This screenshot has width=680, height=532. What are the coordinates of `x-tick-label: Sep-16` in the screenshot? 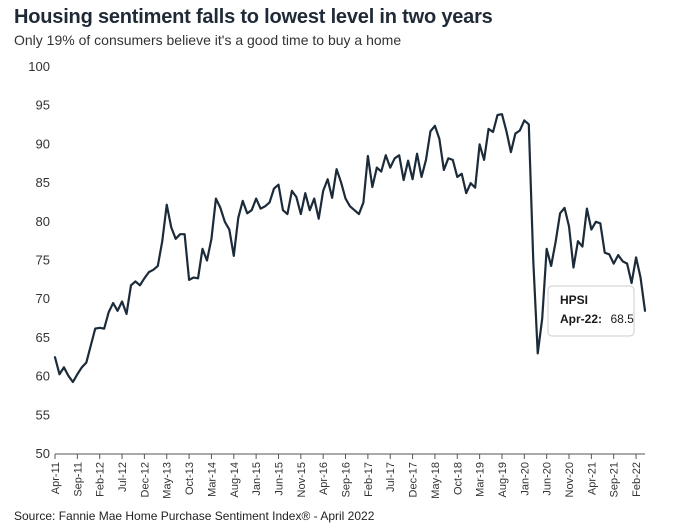 It's located at (347, 479).